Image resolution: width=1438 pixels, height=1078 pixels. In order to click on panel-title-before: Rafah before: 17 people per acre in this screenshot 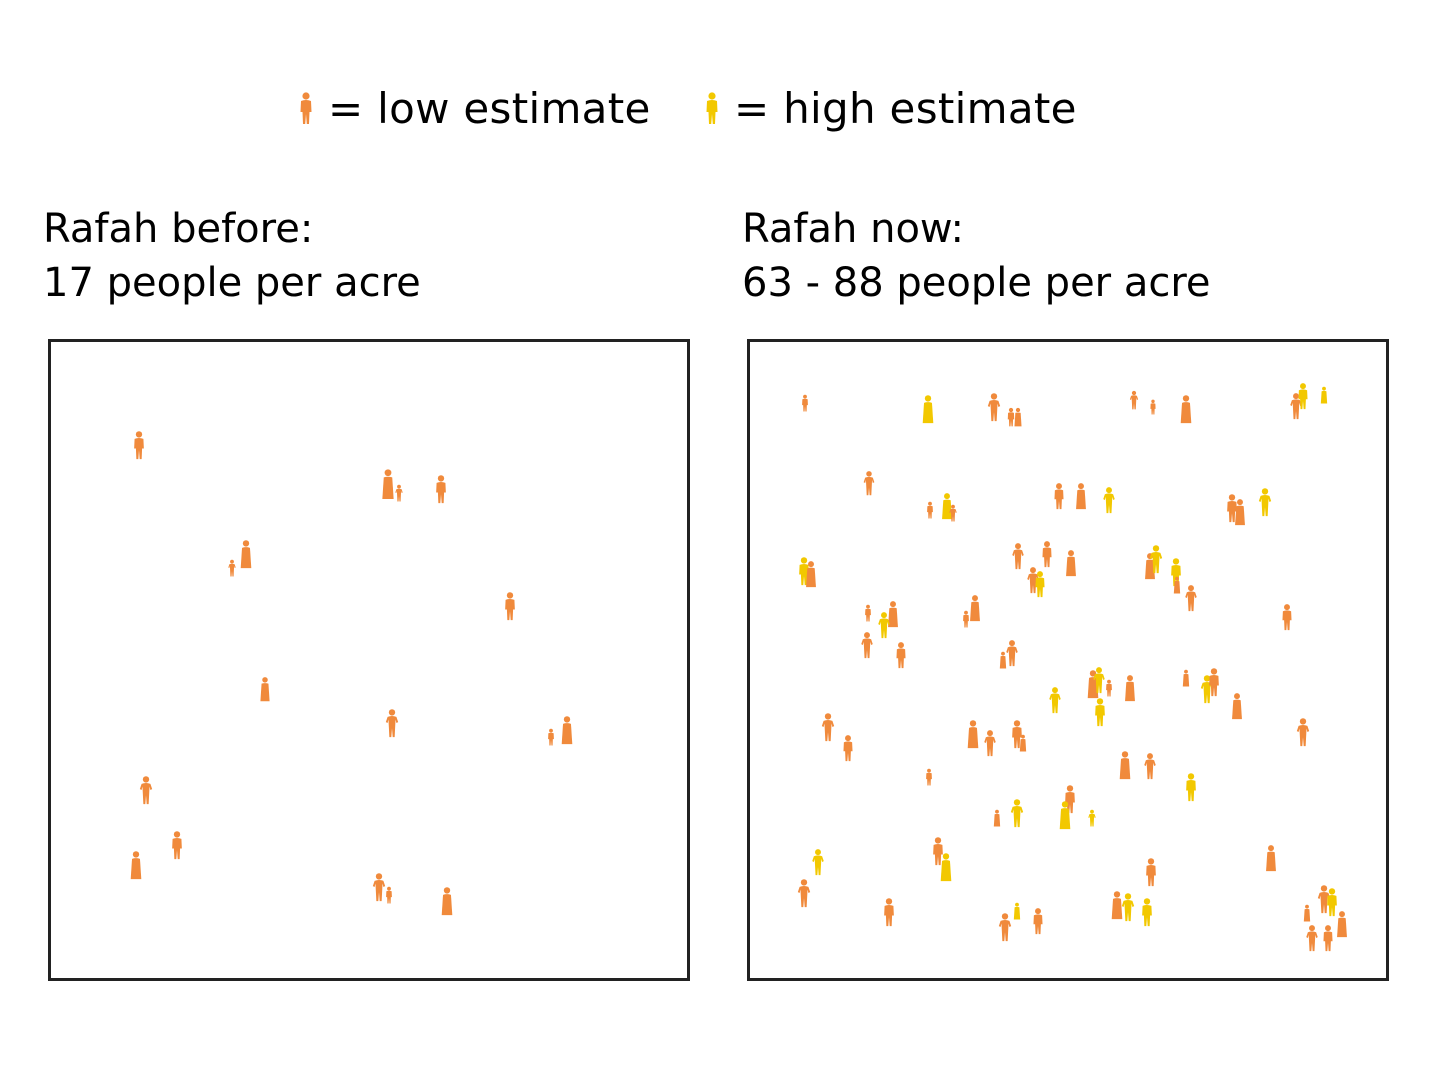, I will do `click(232, 256)`.